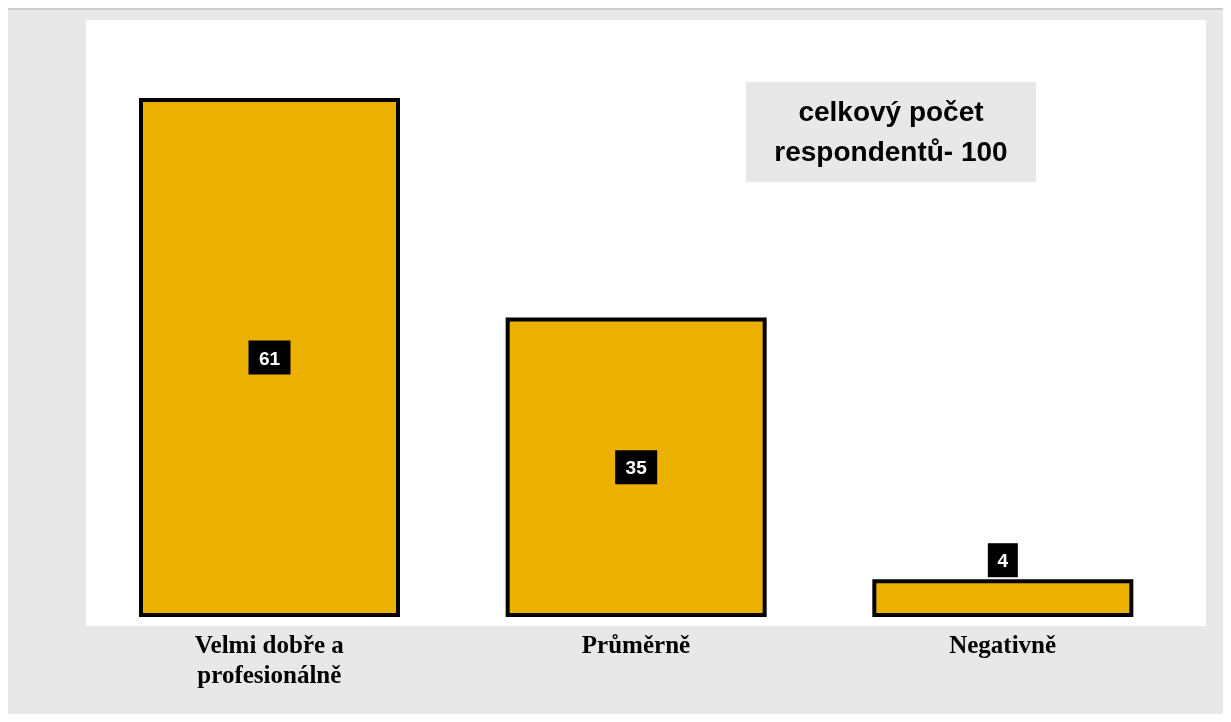  I want to click on annotation: celkový počet respondentů- 100, so click(891, 132).